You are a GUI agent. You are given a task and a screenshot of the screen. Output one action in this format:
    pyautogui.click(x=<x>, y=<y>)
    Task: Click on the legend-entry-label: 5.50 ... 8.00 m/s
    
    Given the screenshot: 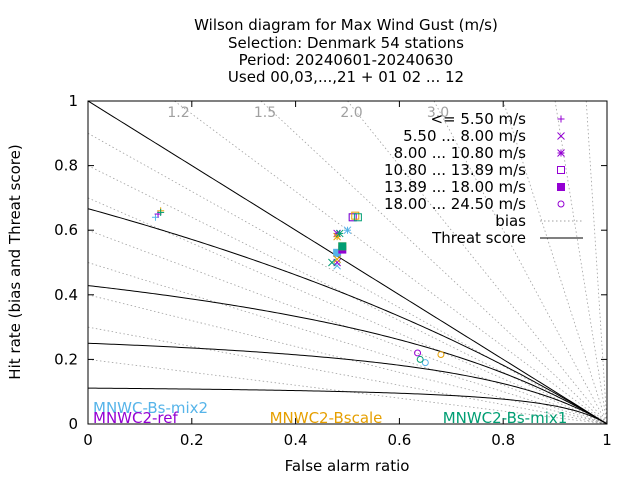 What is the action you would take?
    pyautogui.click(x=464, y=136)
    